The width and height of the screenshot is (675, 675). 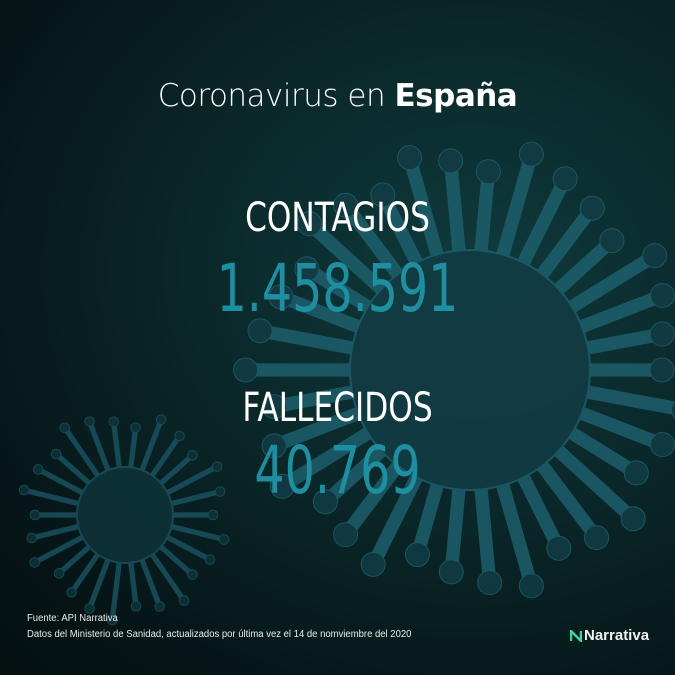 I want to click on fallecidos-value: 40.769, so click(x=337, y=470).